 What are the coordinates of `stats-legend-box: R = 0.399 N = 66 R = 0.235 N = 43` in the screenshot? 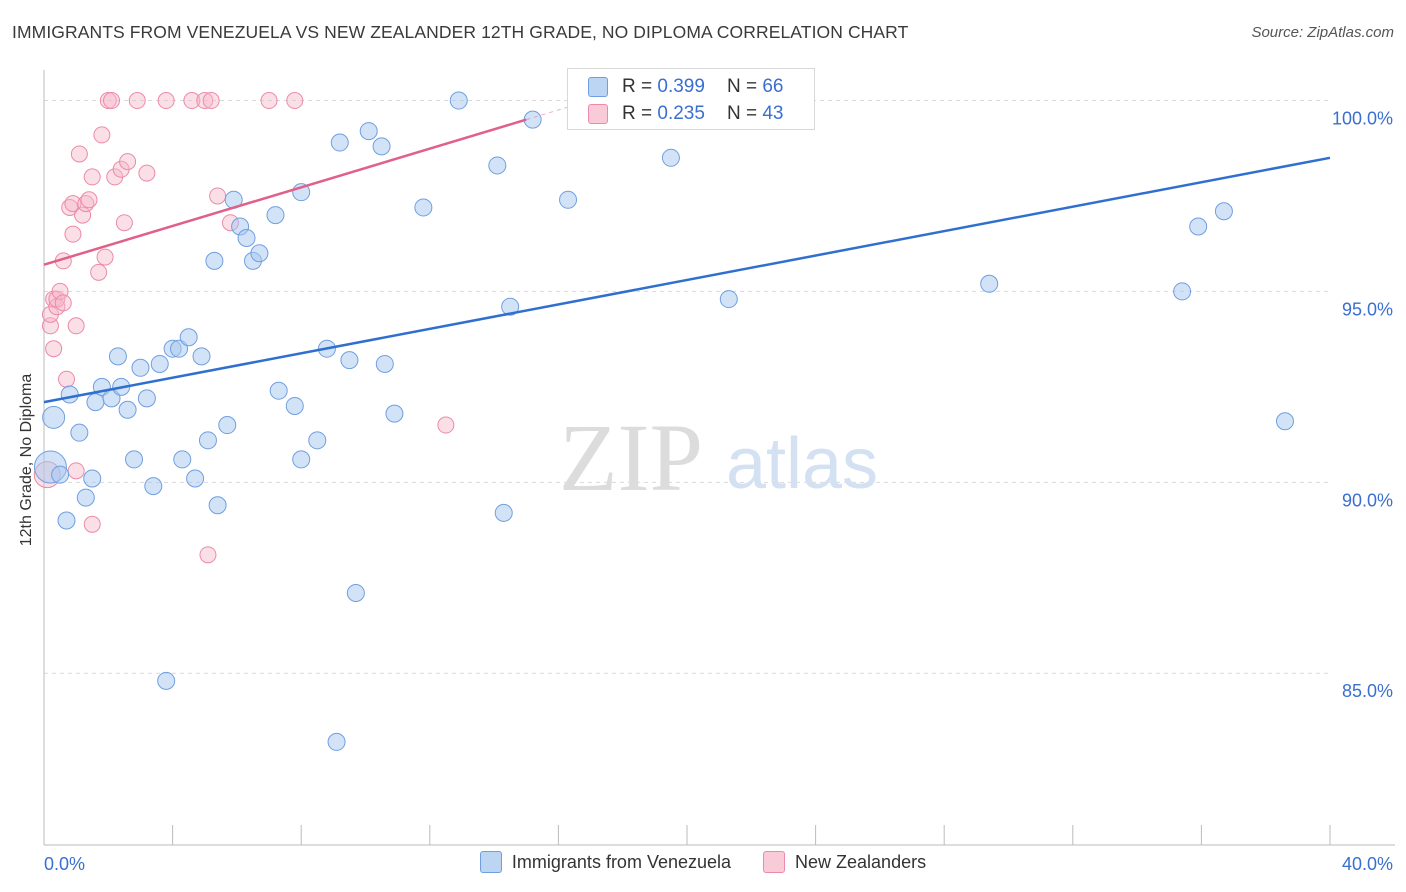 It's located at (691, 99).